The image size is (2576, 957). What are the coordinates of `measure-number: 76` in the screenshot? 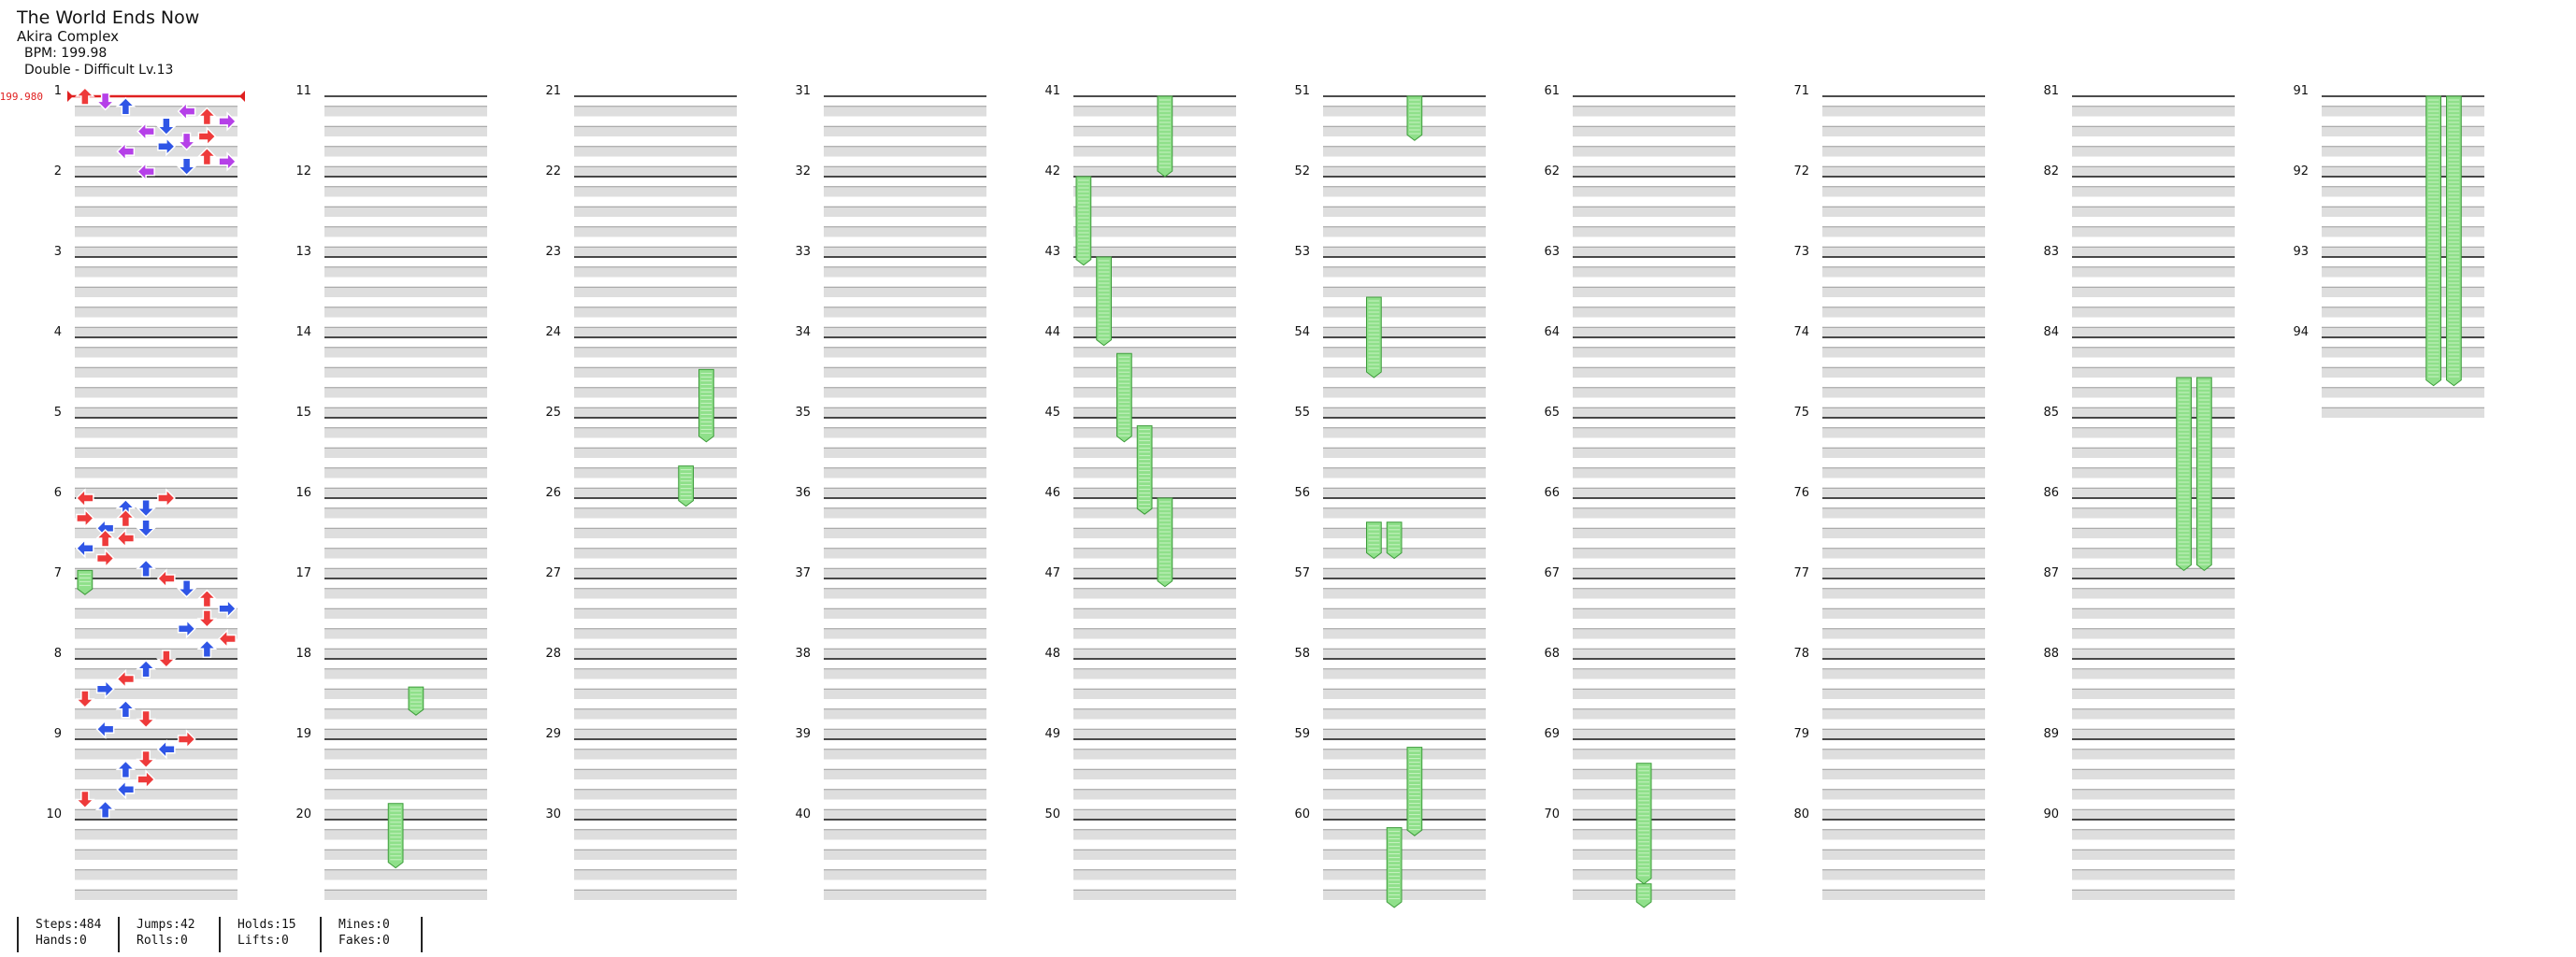 It's located at (1801, 493).